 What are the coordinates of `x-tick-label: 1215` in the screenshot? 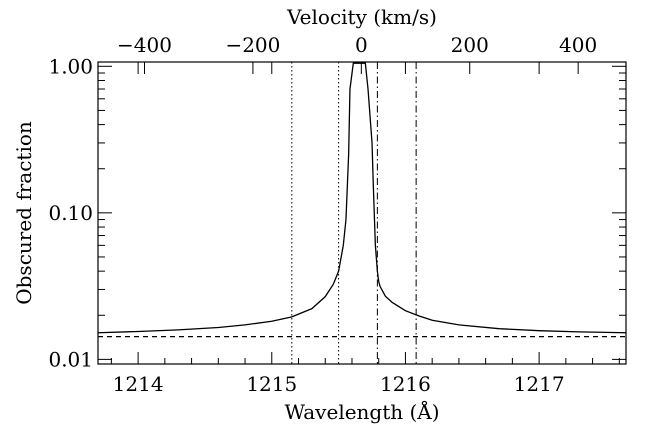 It's located at (271, 384).